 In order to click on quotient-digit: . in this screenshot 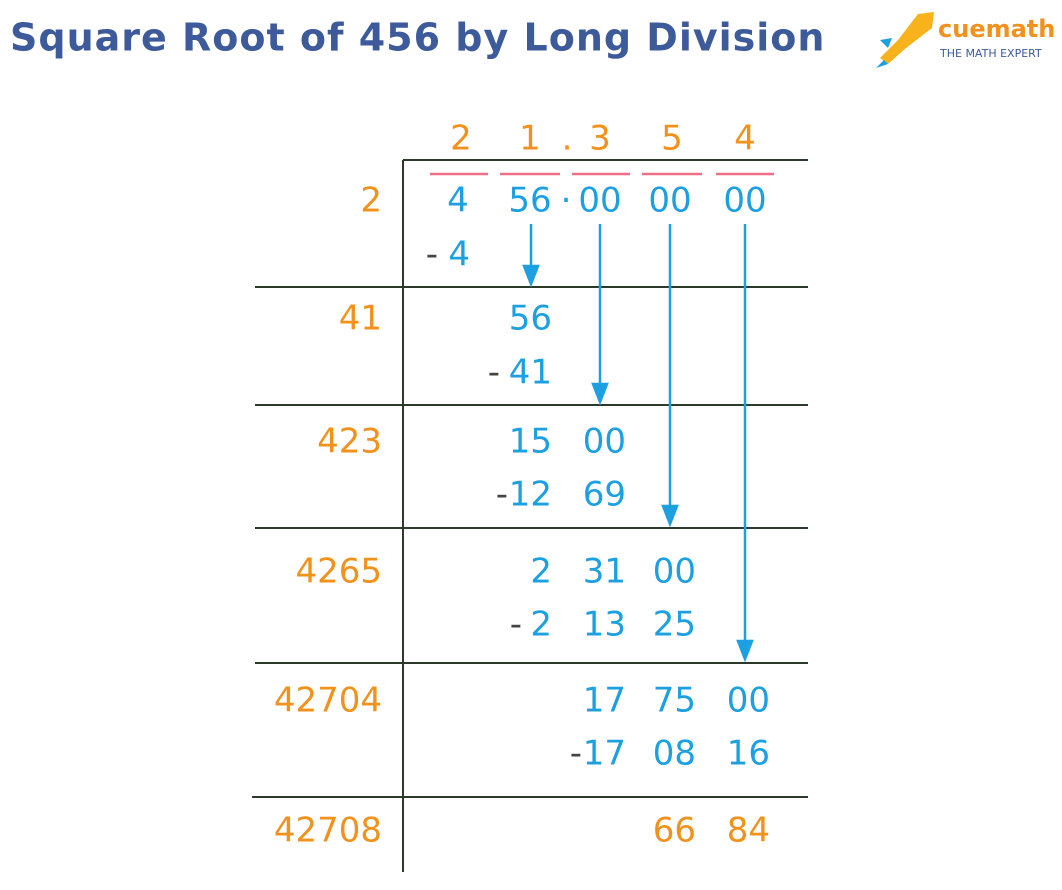, I will do `click(567, 139)`.